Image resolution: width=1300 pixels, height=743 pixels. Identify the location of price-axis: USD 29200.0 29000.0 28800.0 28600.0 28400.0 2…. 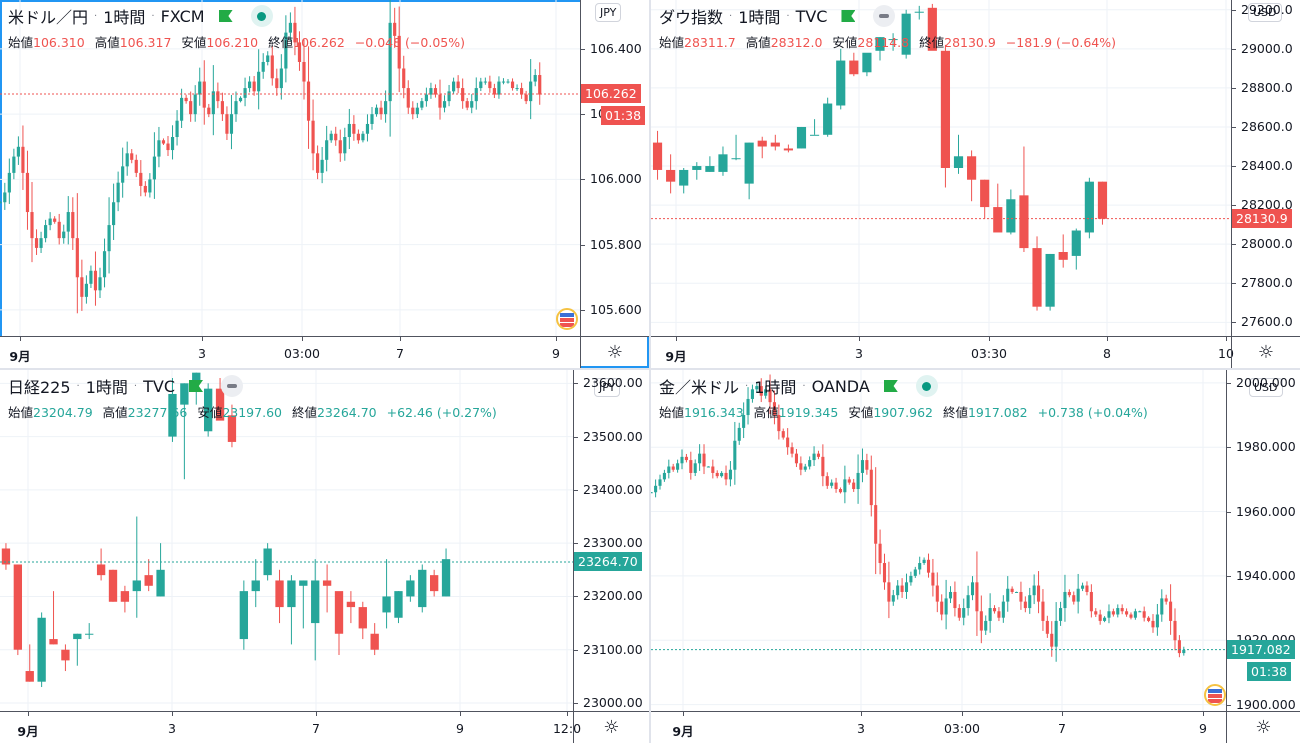
(1265, 168).